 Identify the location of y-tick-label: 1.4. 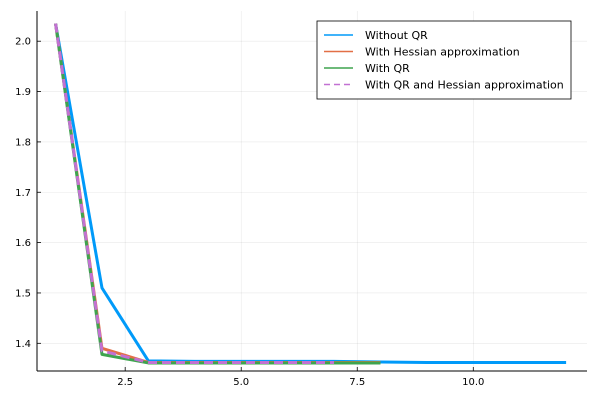
(23, 344).